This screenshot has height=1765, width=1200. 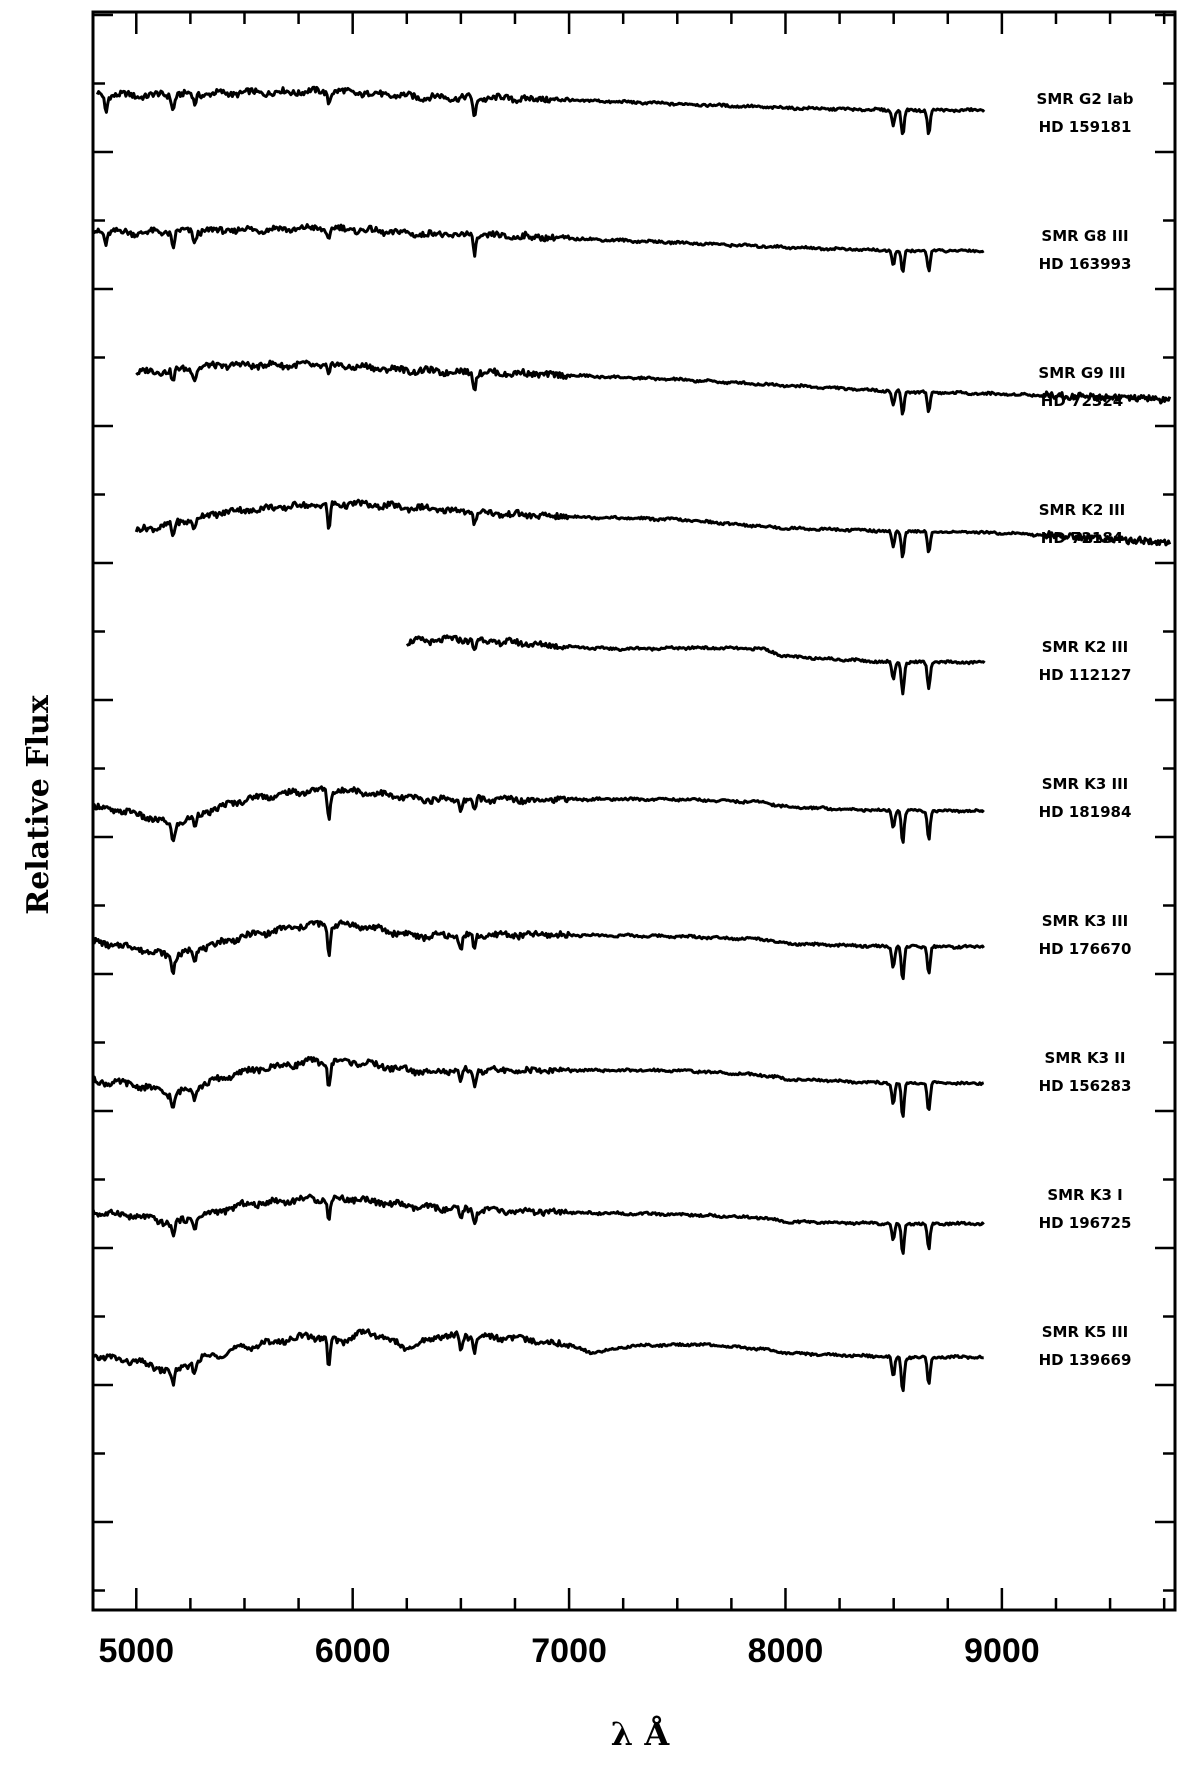 What do you see at coordinates (1082, 538) in the screenshot?
I see `spectrum-star-label: HD 72184` at bounding box center [1082, 538].